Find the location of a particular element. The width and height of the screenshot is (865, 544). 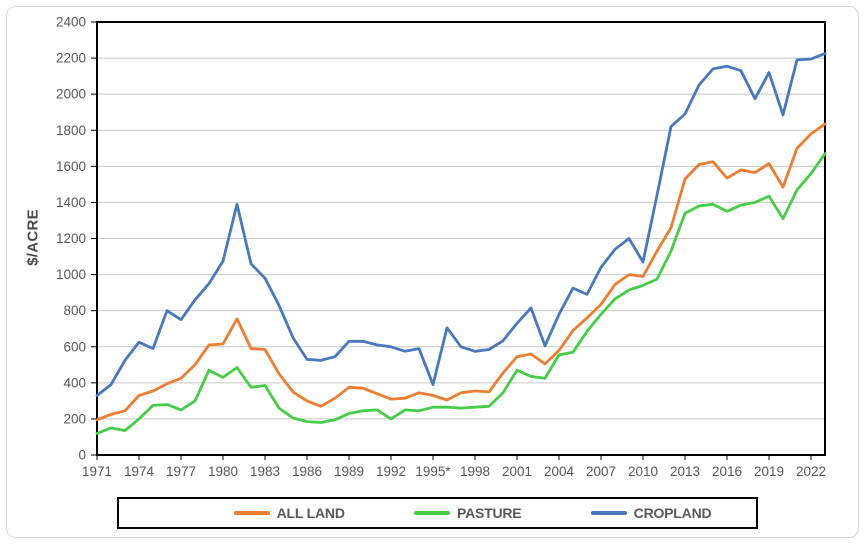

all-land-line-swatch is located at coordinates (251, 513).